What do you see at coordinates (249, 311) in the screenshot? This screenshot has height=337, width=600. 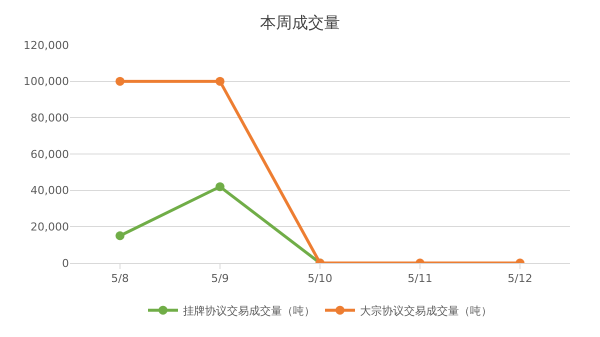 I see `legend-label: 挂牌协议交易成交量（吨）` at bounding box center [249, 311].